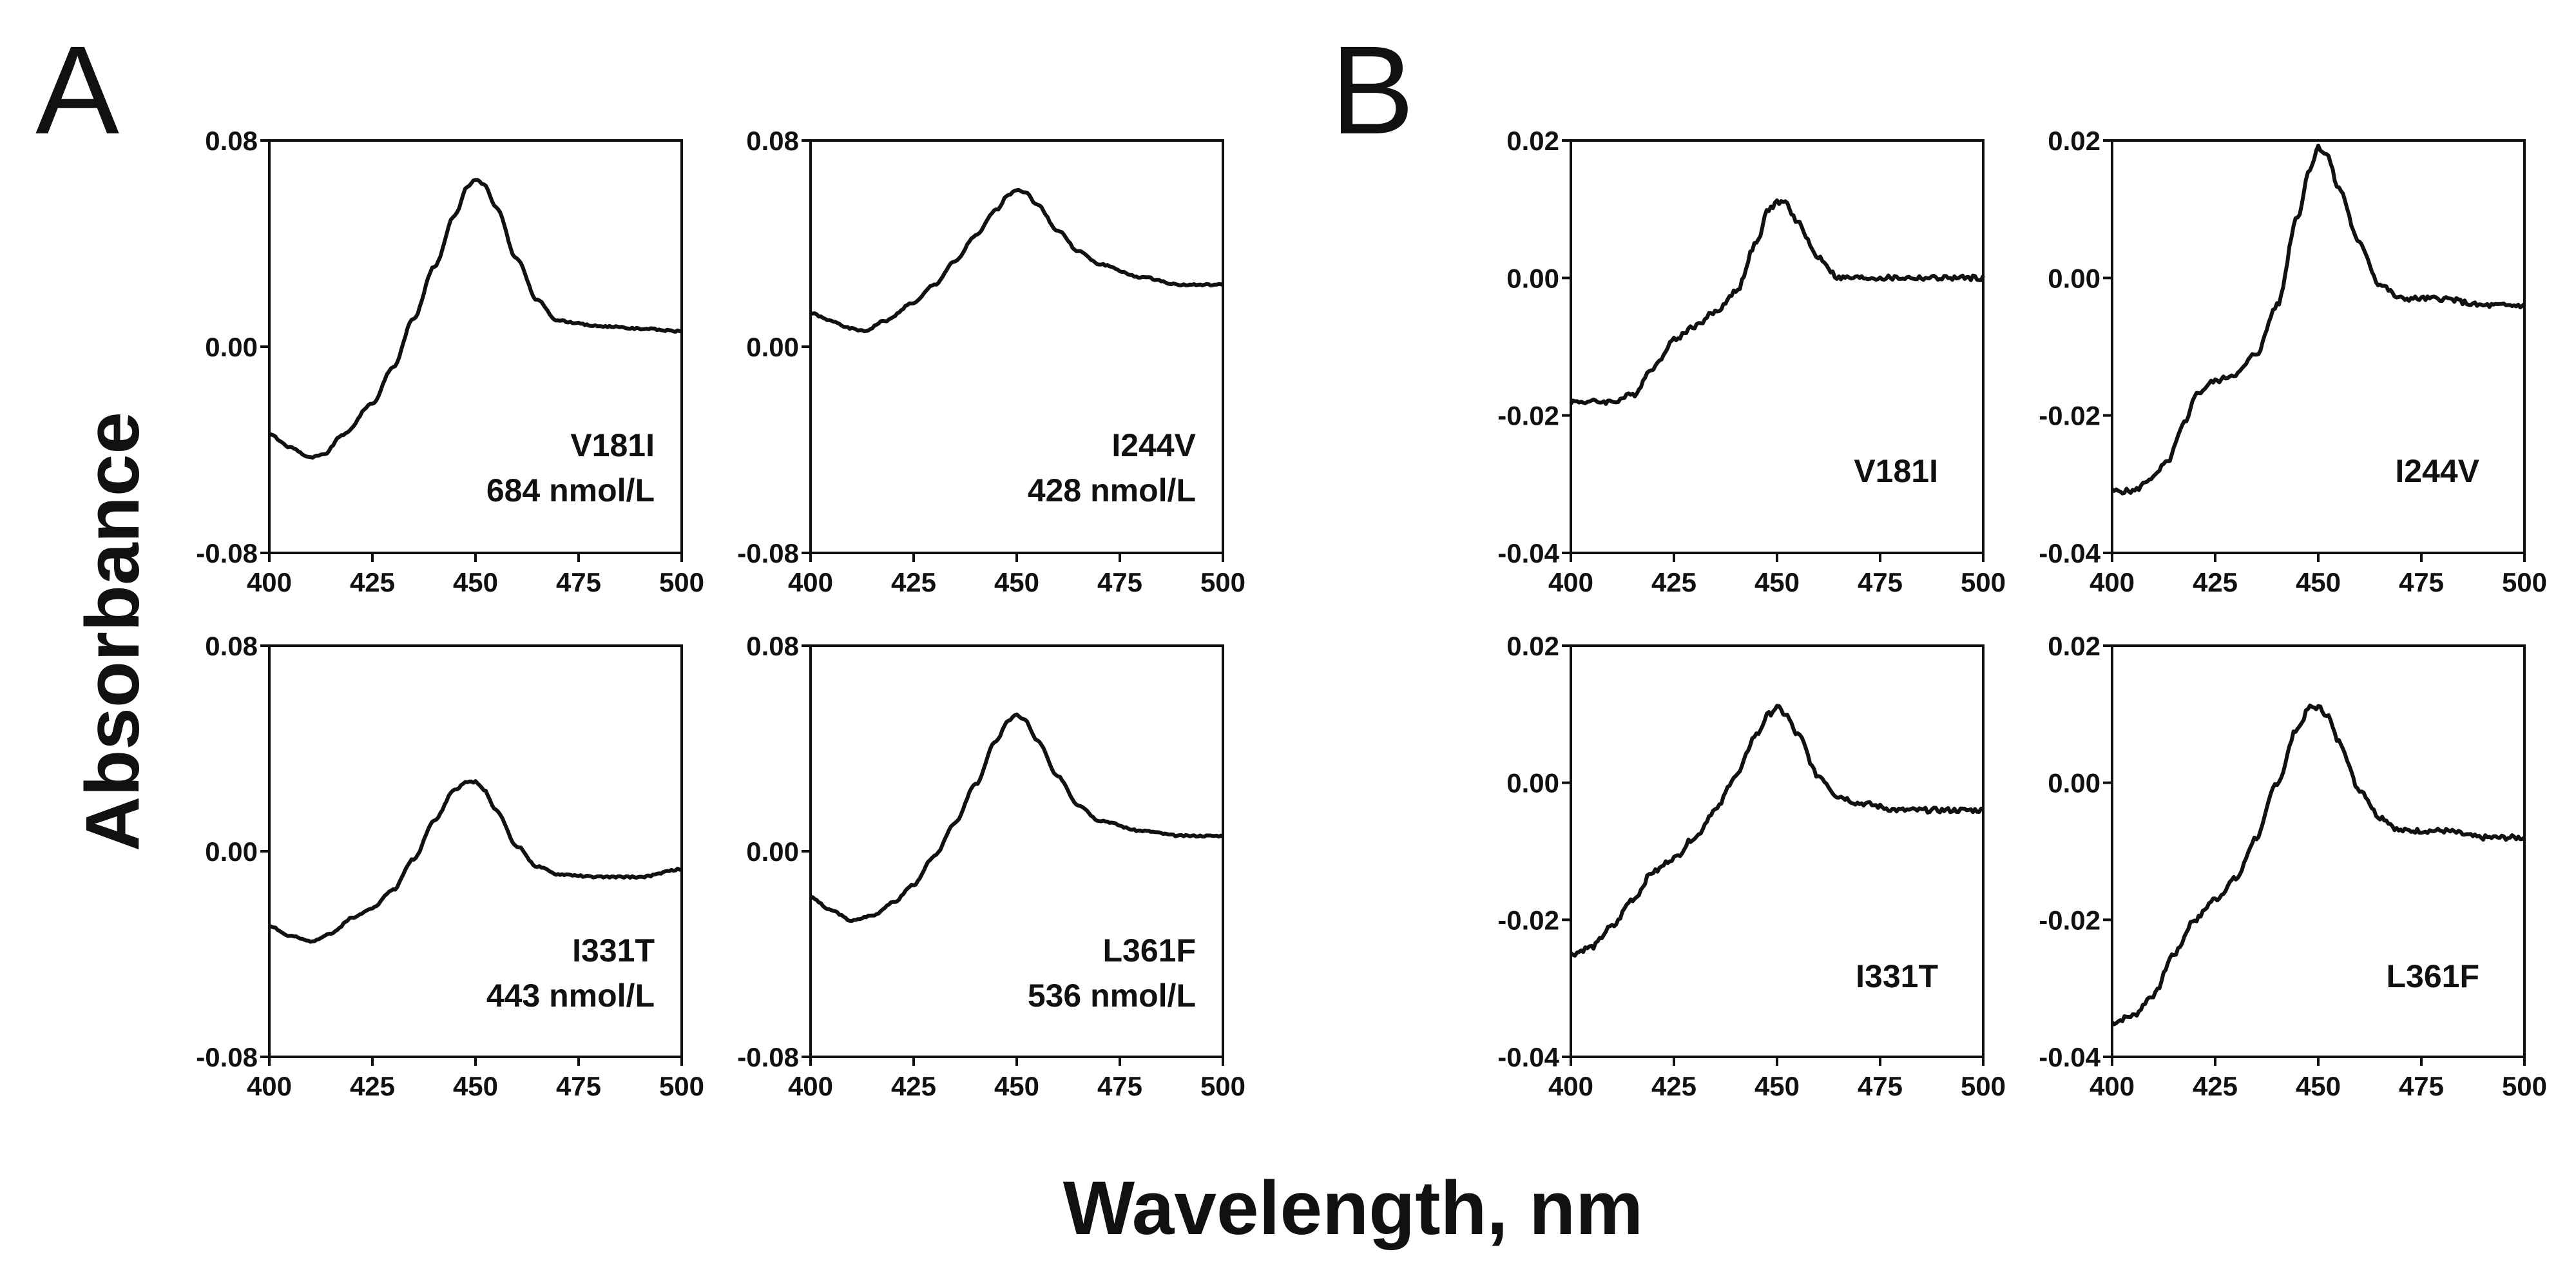 This screenshot has width=2576, height=1274. Describe the element at coordinates (1528, 416) in the screenshot. I see `panel-b-v181i-y-tick-label: -0.02` at that location.